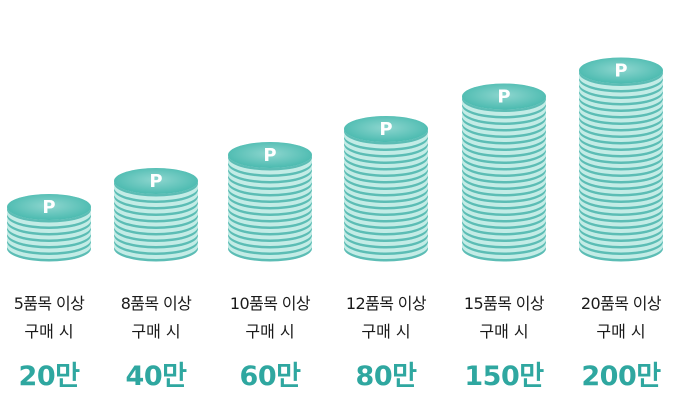 This screenshot has width=678, height=401. What do you see at coordinates (504, 303) in the screenshot?
I see `tier-condition: 15품목 이상` at bounding box center [504, 303].